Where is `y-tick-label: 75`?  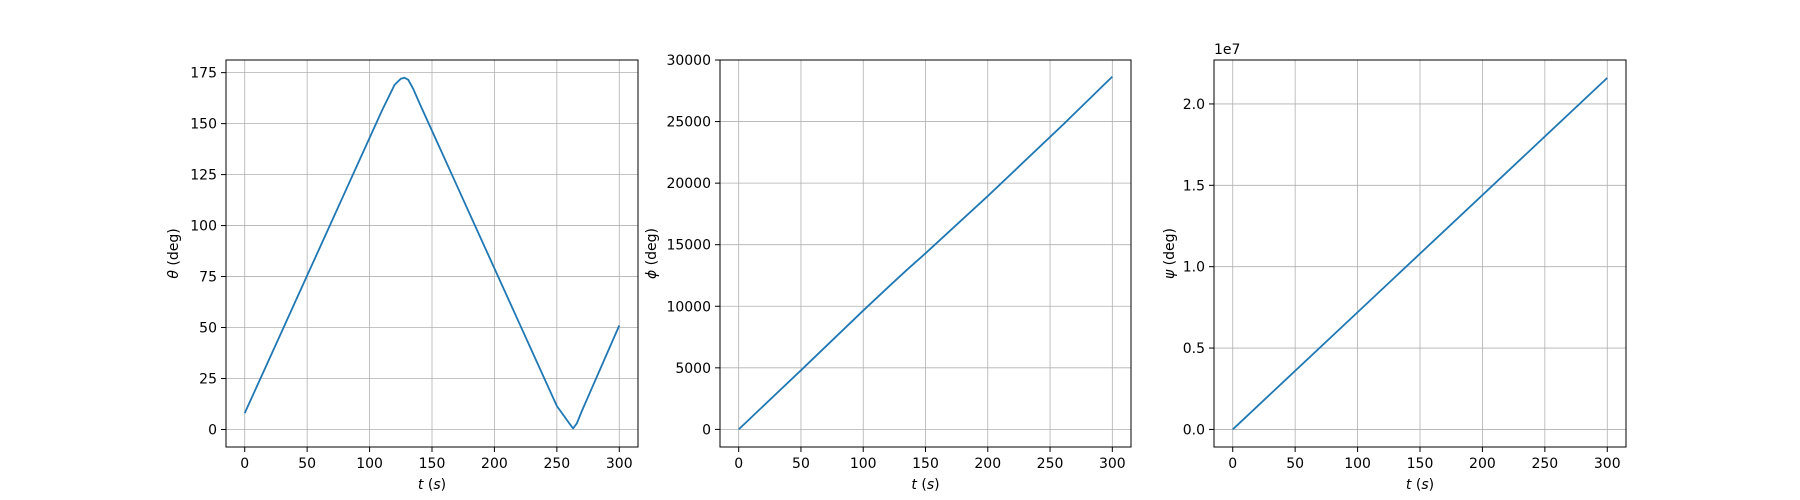
y-tick-label: 75 is located at coordinates (208, 278).